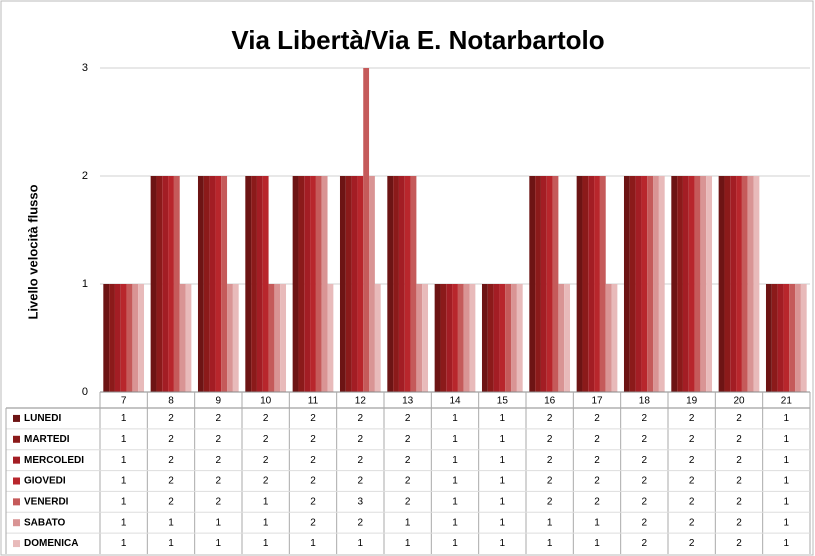 The width and height of the screenshot is (815, 556). Describe the element at coordinates (787, 401) in the screenshot. I see `x-tick-label: 21` at that location.